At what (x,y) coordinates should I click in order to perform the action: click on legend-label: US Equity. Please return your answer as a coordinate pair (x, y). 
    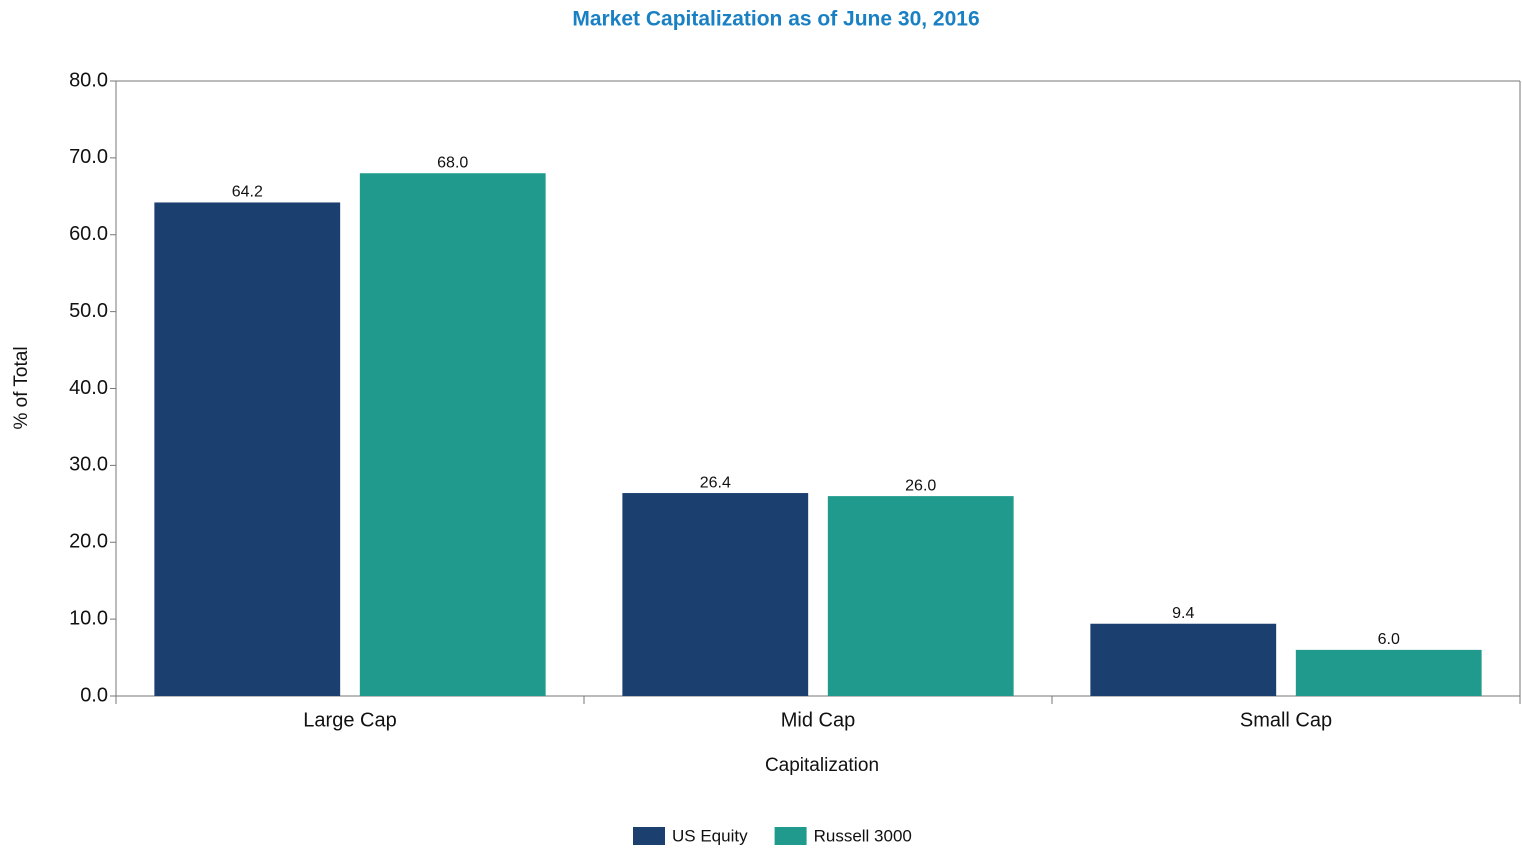
    Looking at the image, I should click on (710, 835).